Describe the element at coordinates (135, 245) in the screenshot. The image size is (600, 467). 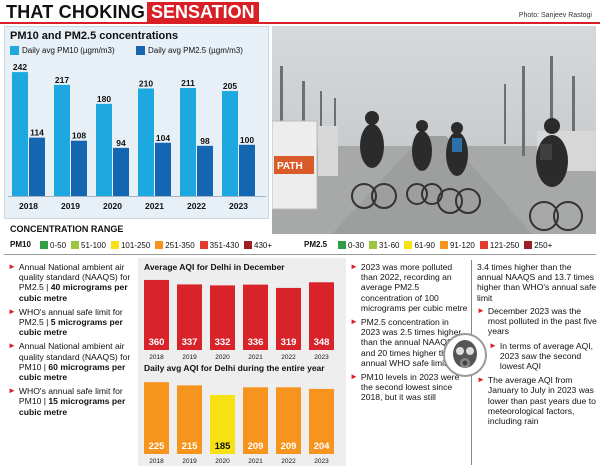
I see `pm10-range-label: 101-250` at that location.